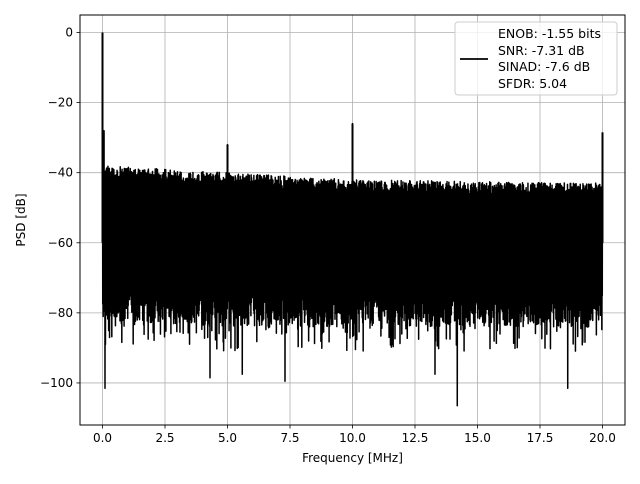  I want to click on x-axis-label: Frequency [MHz], so click(352, 458).